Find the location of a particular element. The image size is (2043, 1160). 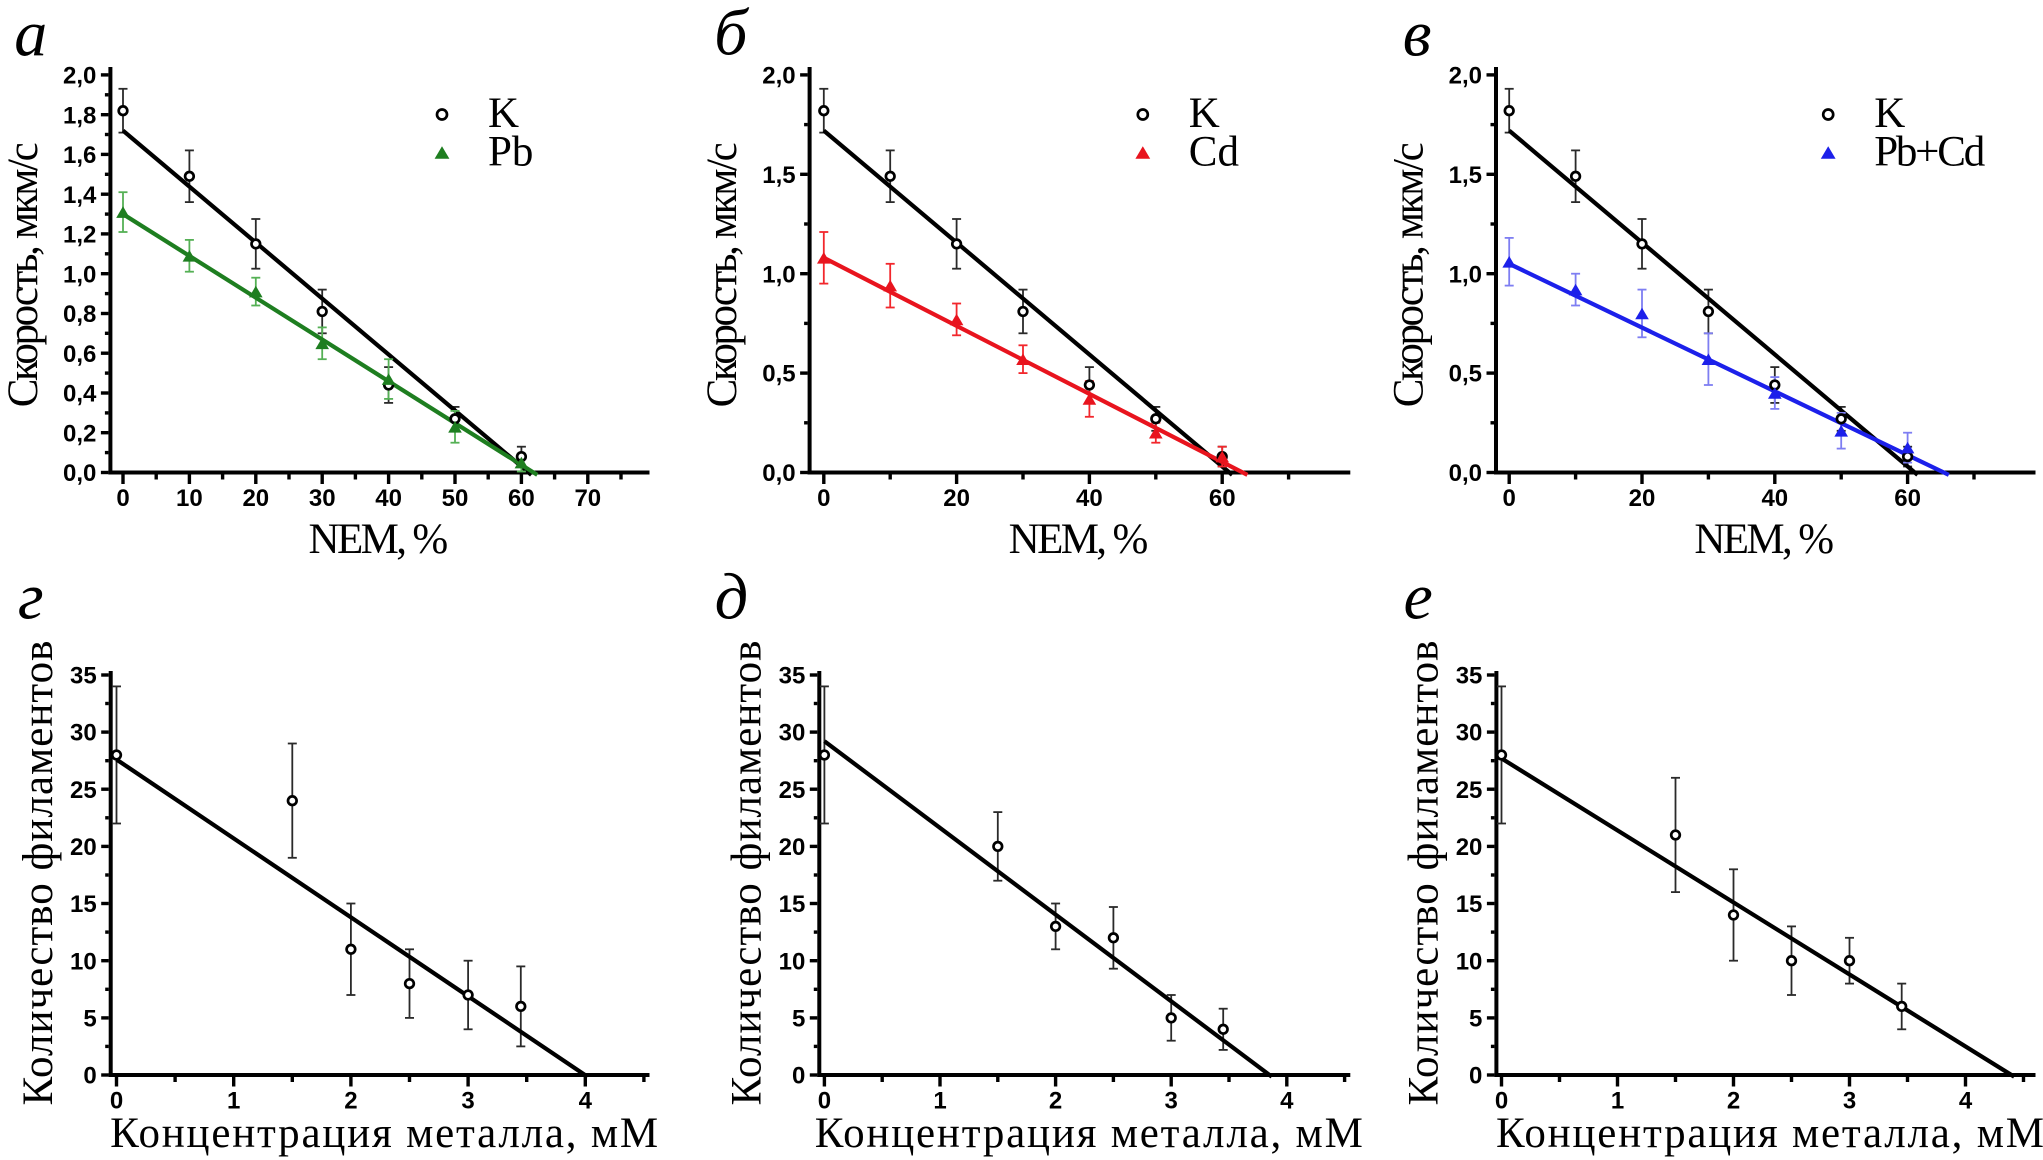

svg-text: д is located at coordinates (731, 596).